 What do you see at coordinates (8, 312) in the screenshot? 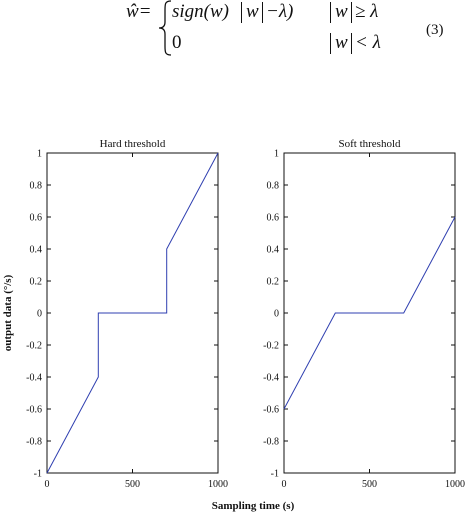
I see `y-axis-label: output data (°/s)` at bounding box center [8, 312].